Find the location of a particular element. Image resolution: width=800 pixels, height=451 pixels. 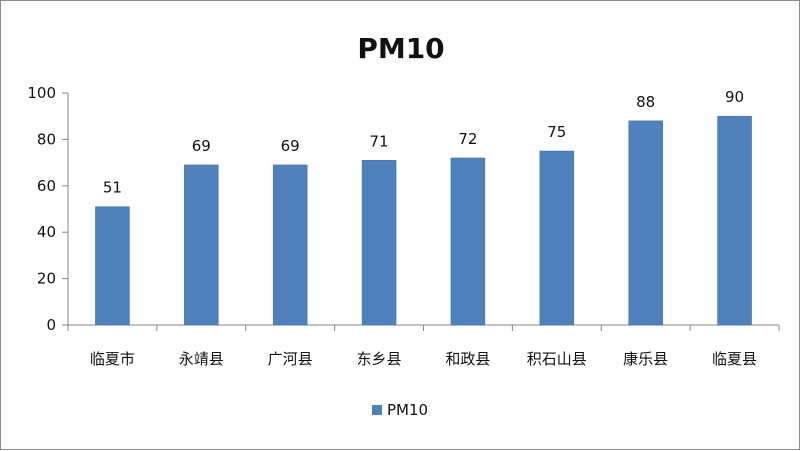

chart-title: PM10 is located at coordinates (400, 48).